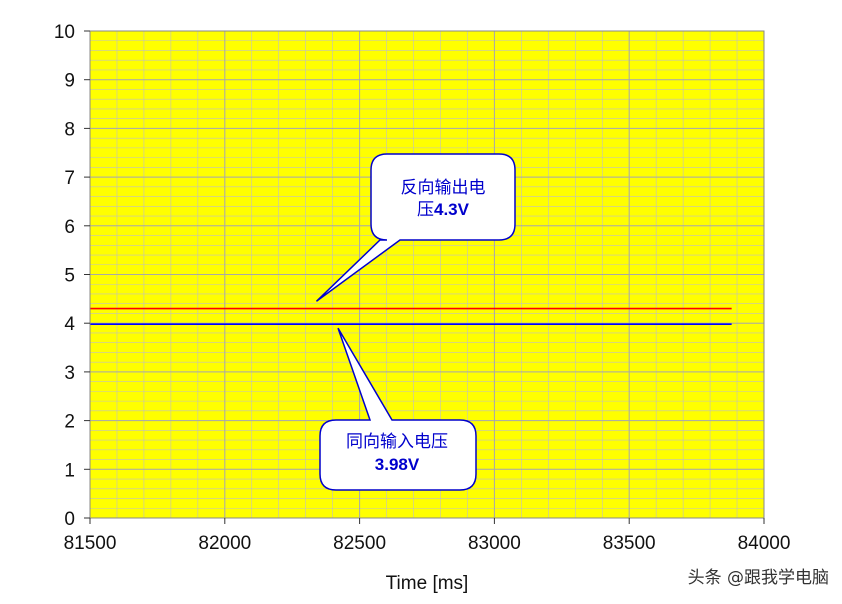 Image resolution: width=842 pixels, height=604 pixels. What do you see at coordinates (425, 210) in the screenshot?
I see `callout-prefix: 压` at bounding box center [425, 210].